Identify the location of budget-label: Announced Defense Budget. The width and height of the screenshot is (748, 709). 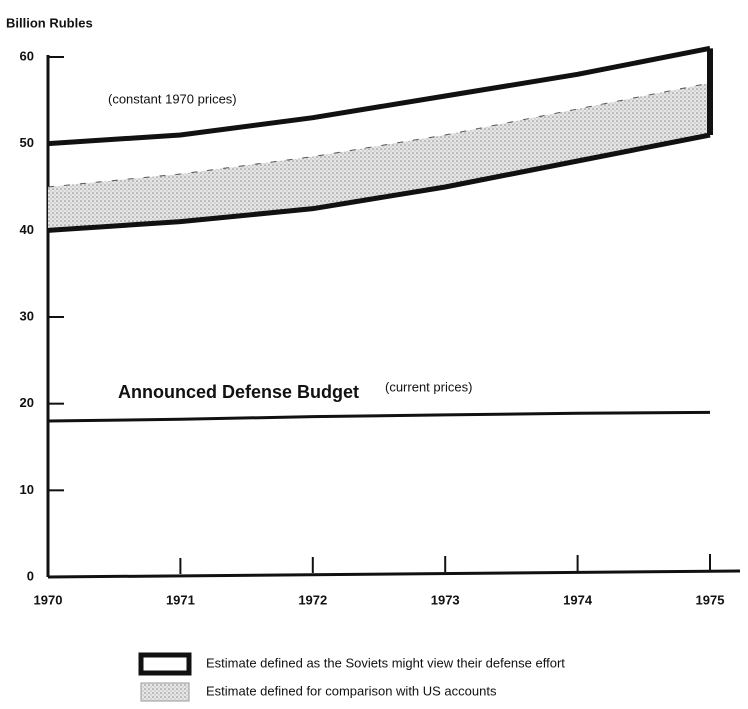
(238, 392).